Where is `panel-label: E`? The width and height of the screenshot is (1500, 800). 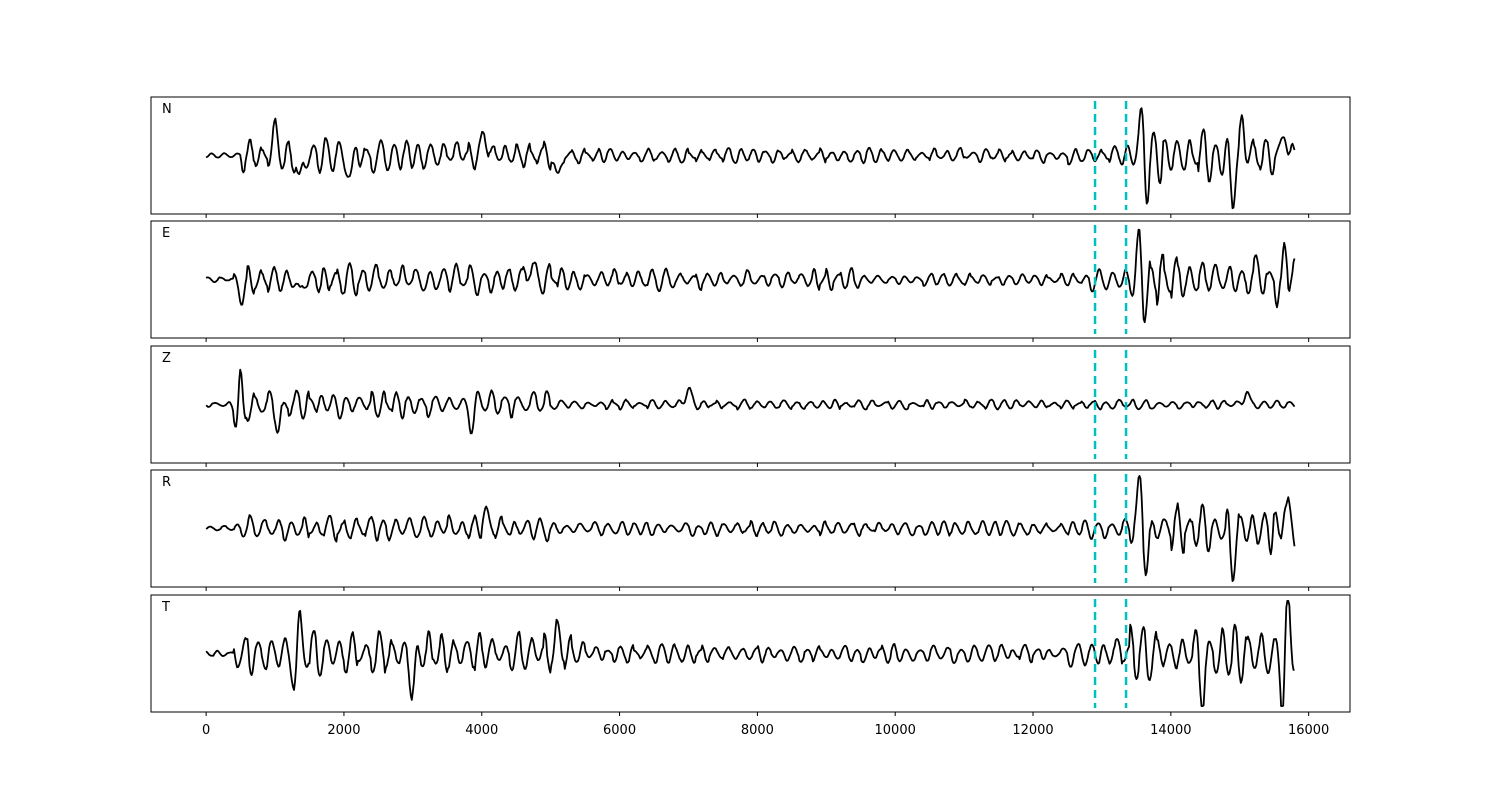
panel-label: E is located at coordinates (166, 233).